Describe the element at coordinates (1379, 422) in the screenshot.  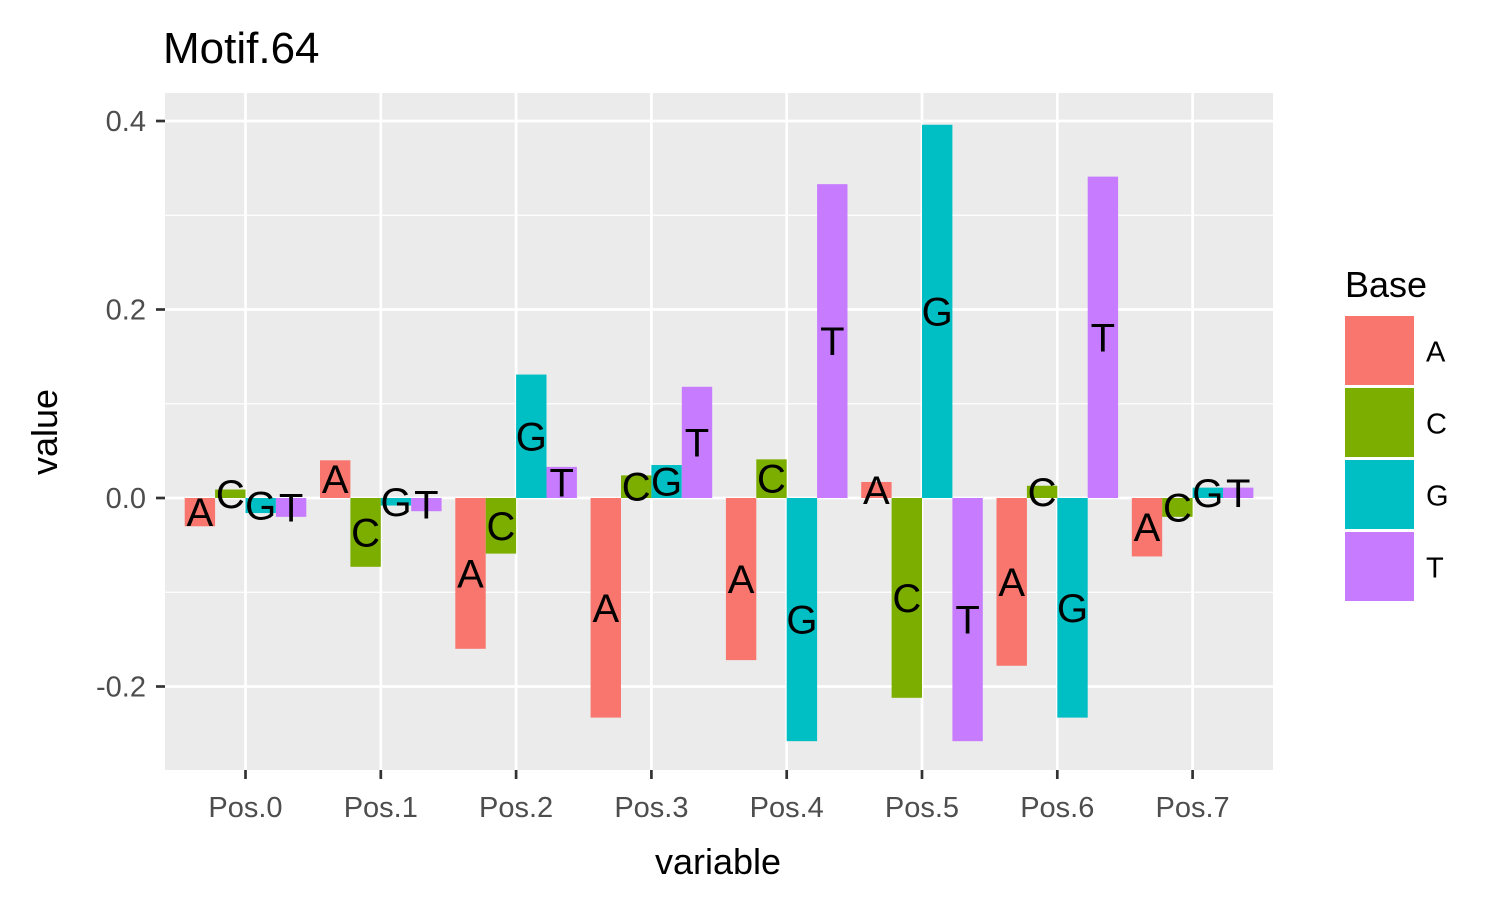
I see `legend-key-C` at that location.